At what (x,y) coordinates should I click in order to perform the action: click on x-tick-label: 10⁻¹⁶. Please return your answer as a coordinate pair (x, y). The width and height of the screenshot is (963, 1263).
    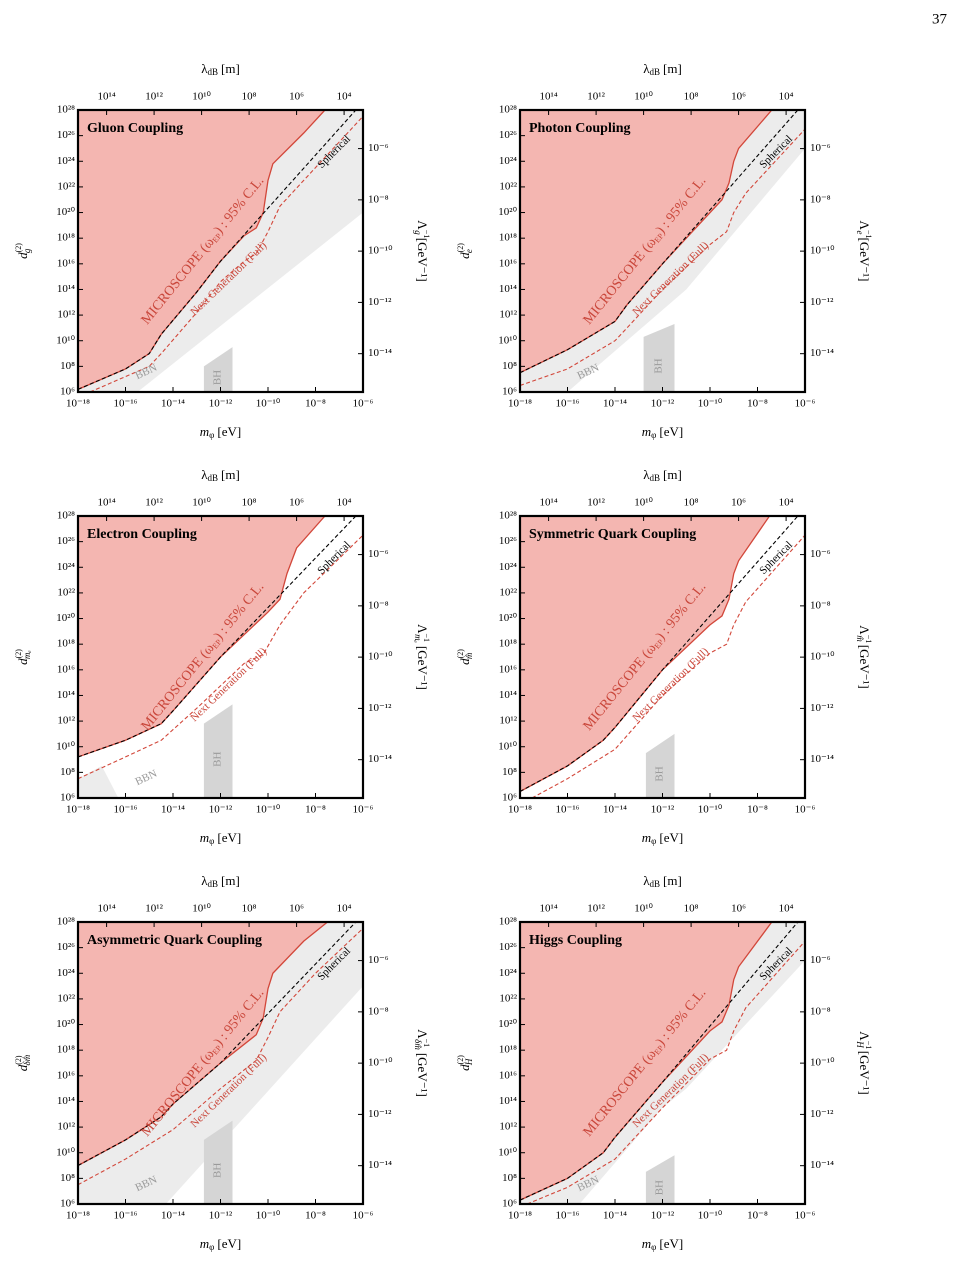
    Looking at the image, I should click on (568, 404).